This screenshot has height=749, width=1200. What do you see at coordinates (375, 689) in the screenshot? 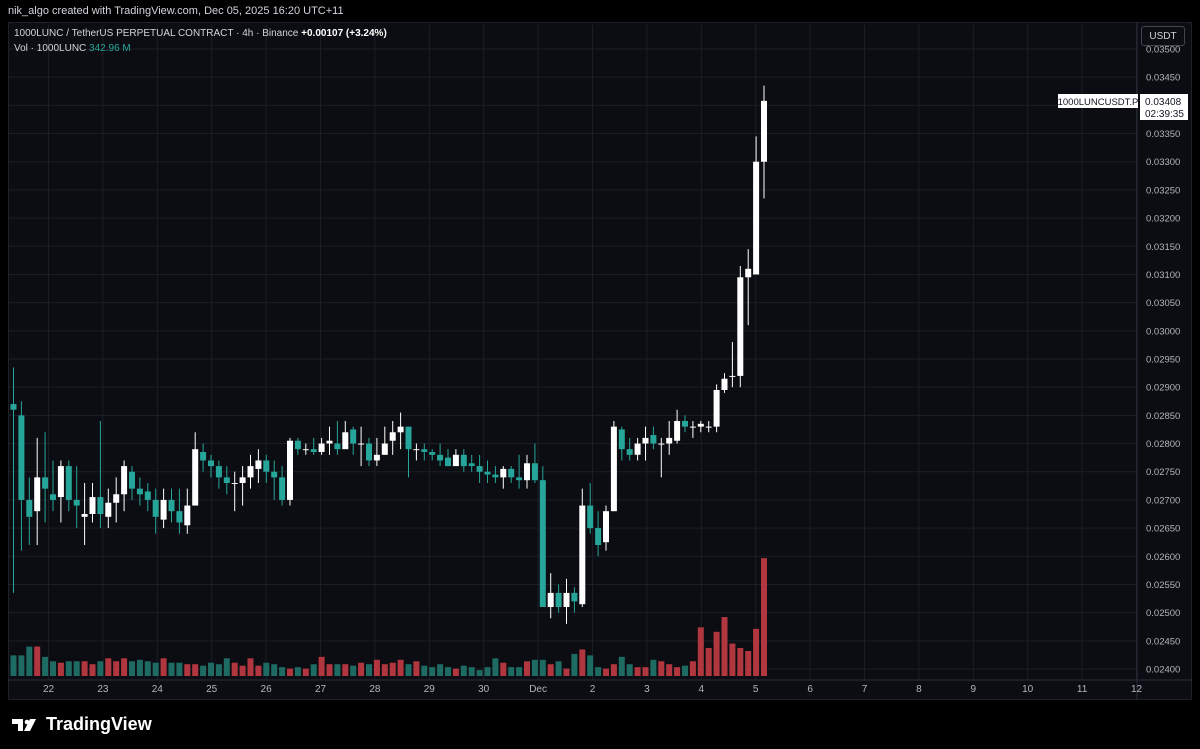
I see `x-tick-label: 28` at bounding box center [375, 689].